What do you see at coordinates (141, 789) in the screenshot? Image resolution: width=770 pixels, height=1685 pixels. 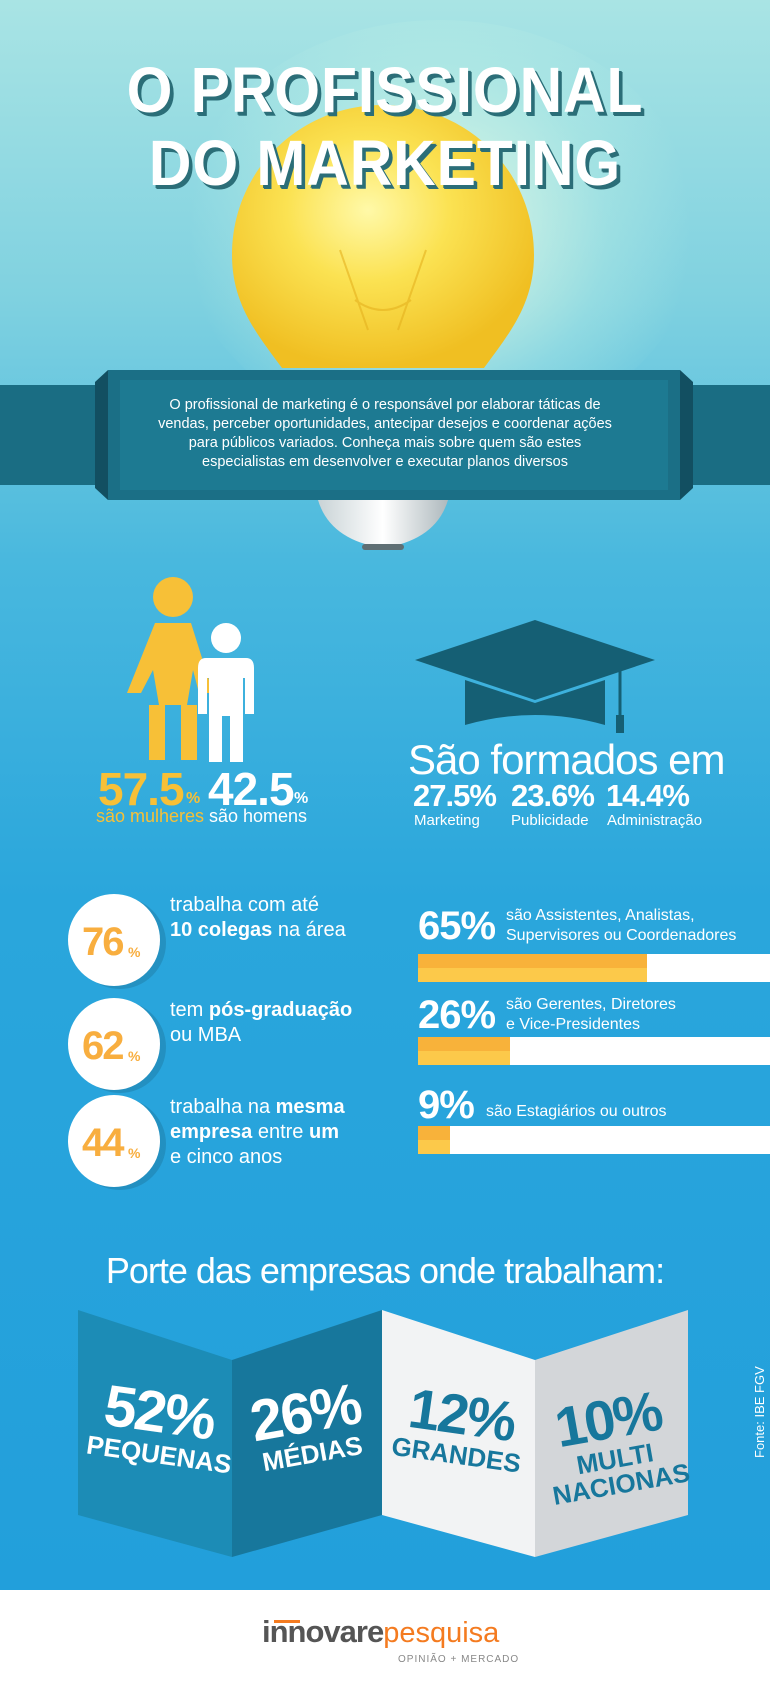 I see `women-value: 57.5` at bounding box center [141, 789].